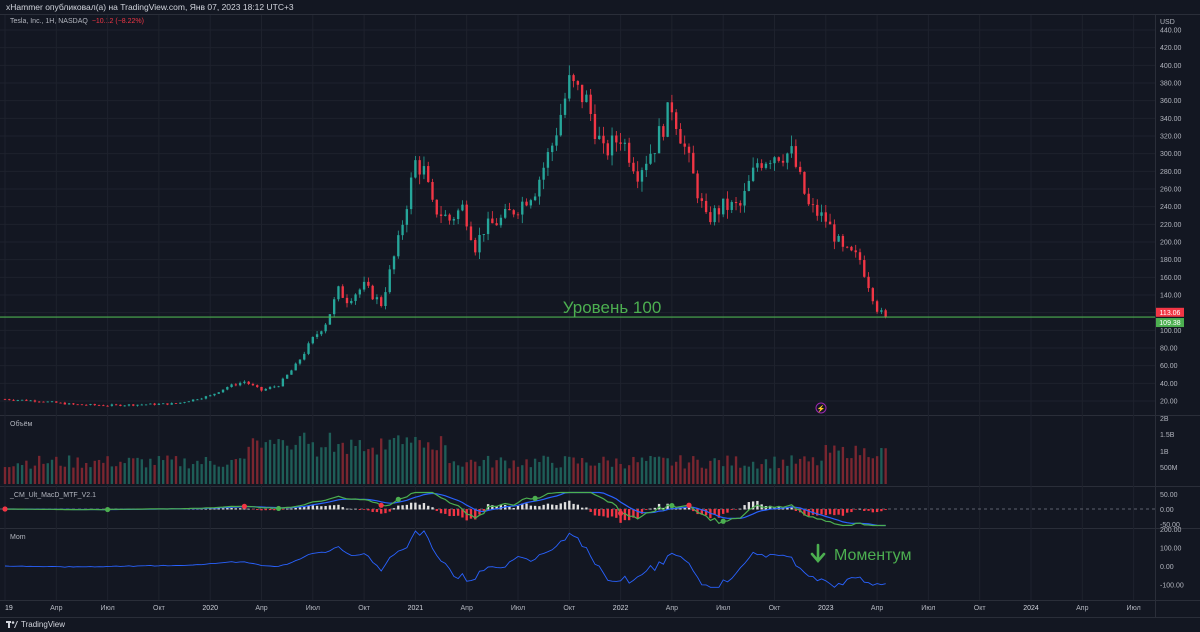 Image resolution: width=1200 pixels, height=632 pixels. What do you see at coordinates (821, 408) in the screenshot?
I see `lightning-icon` at bounding box center [821, 408].